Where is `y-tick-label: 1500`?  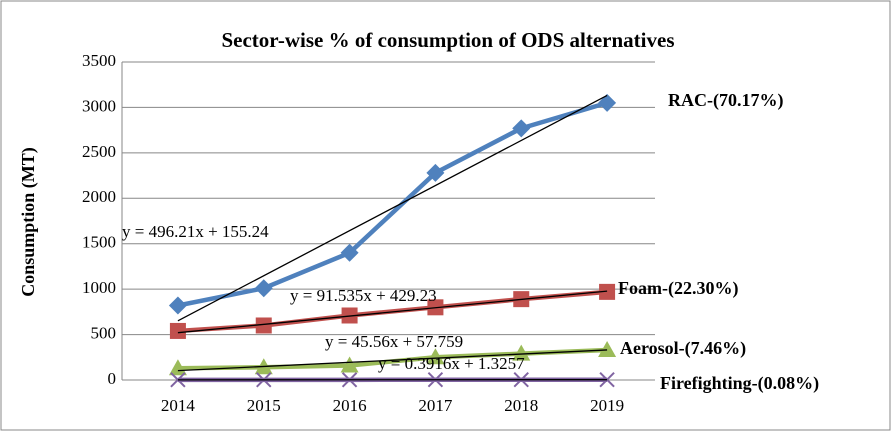 y-tick-label: 1500 is located at coordinates (99, 242).